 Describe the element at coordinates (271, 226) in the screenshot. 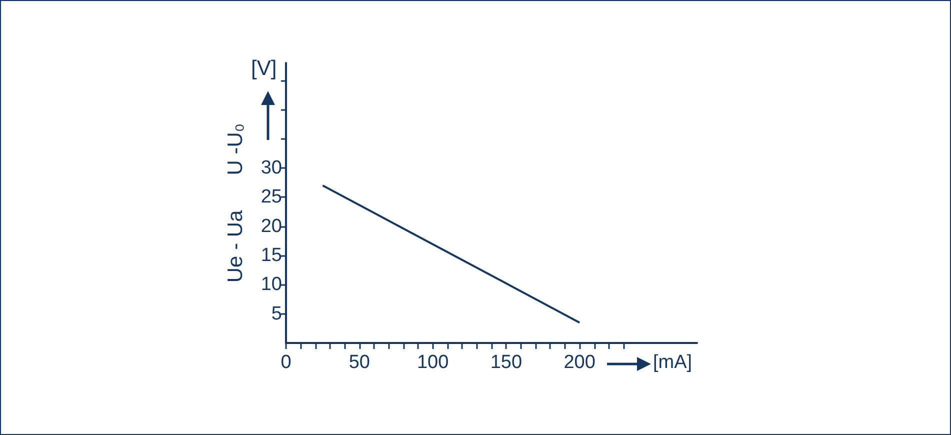

I see `y-tick-label: 20` at that location.